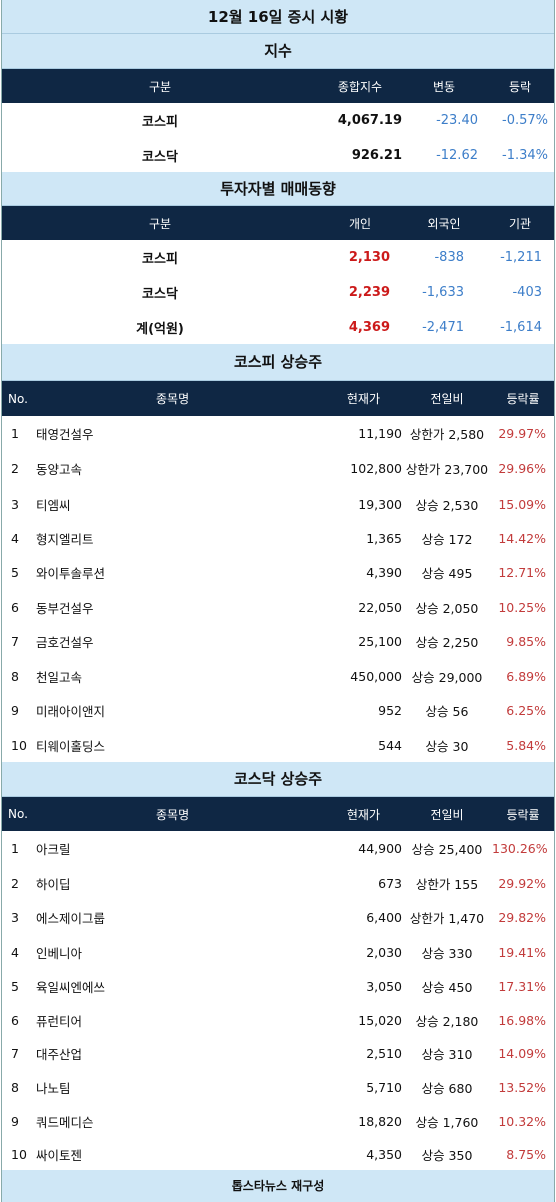  What do you see at coordinates (376, 676) in the screenshot?
I see `stock-price: 450,000` at bounding box center [376, 676].